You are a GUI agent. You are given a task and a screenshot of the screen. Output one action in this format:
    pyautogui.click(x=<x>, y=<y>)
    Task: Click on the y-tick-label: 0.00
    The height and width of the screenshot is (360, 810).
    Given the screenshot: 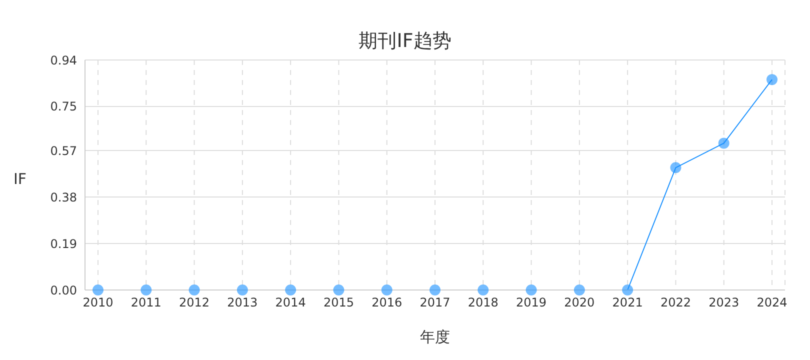 What is the action you would take?
    pyautogui.click(x=63, y=290)
    